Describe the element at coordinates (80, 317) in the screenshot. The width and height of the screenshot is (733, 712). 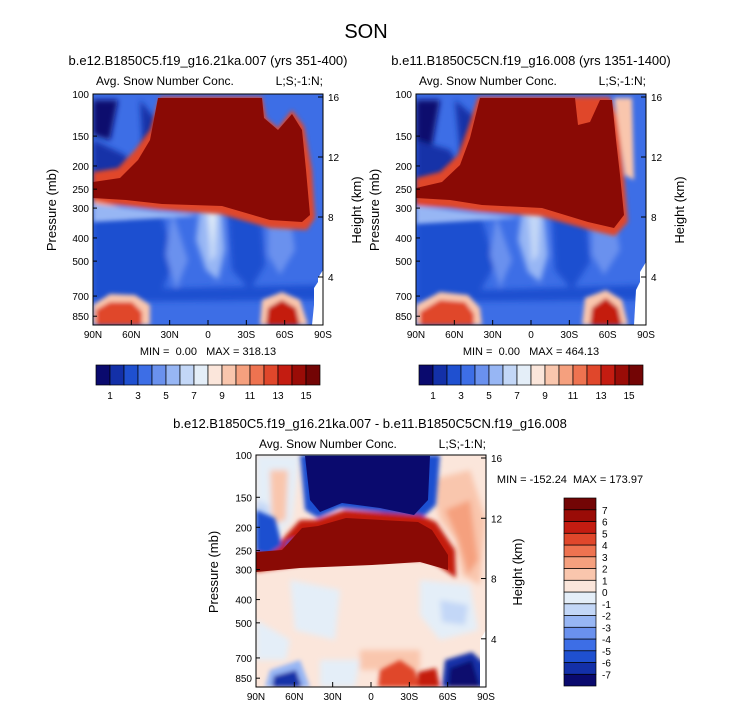
I see `panel-0-ytick-label: 850` at that location.